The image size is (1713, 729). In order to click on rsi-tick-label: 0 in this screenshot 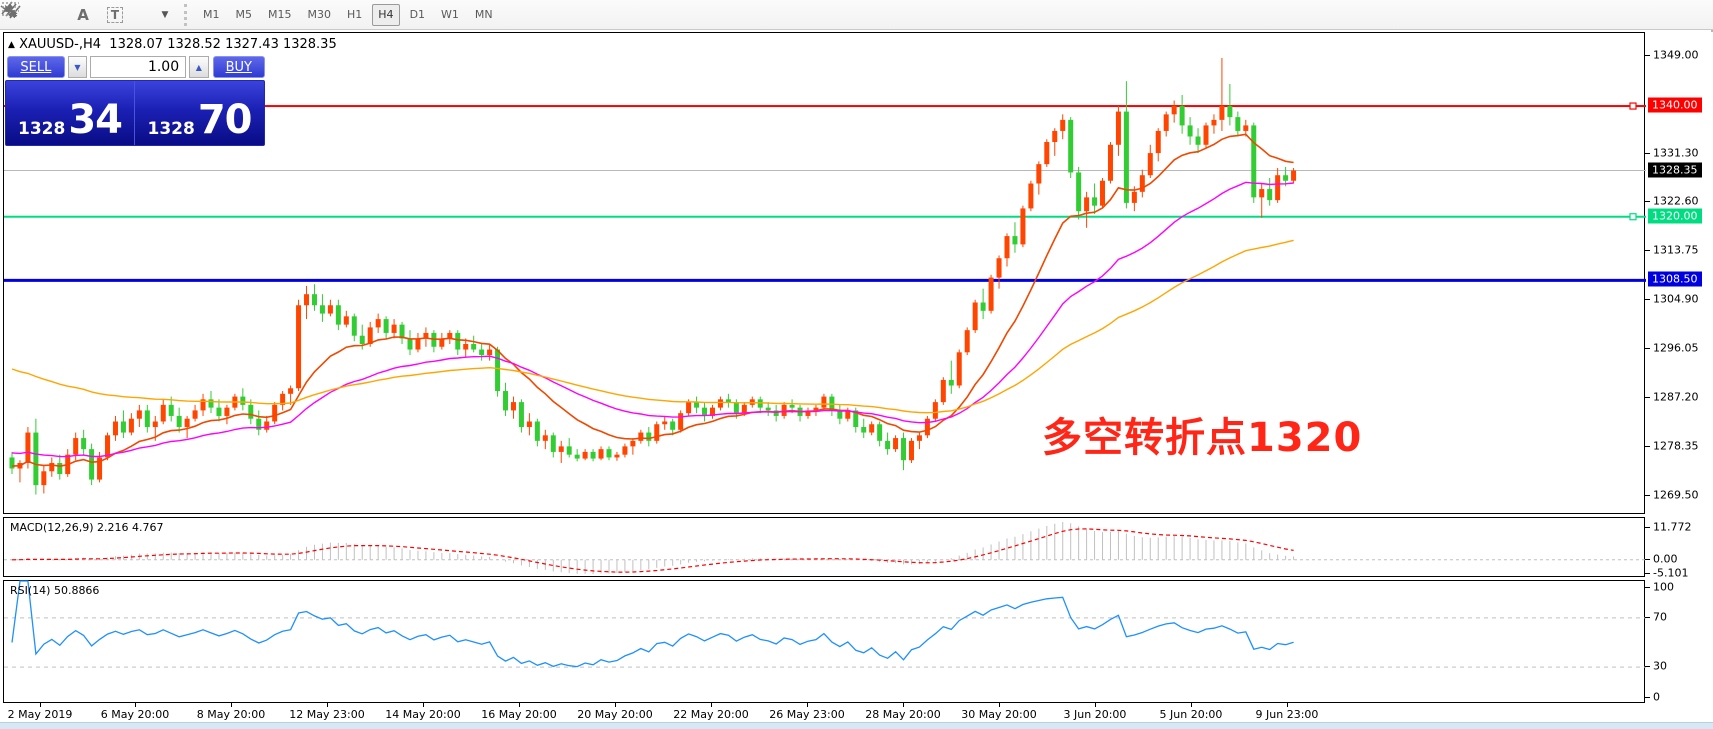, I will do `click(1656, 697)`.